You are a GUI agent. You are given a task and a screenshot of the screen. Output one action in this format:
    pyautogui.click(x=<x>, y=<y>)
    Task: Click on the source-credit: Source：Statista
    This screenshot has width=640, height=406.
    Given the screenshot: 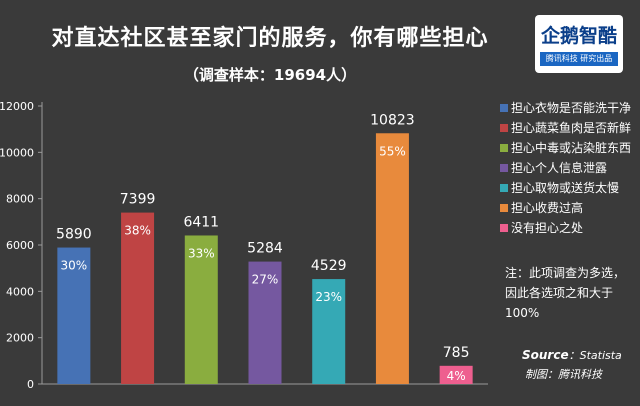 What is the action you would take?
    pyautogui.click(x=579, y=355)
    